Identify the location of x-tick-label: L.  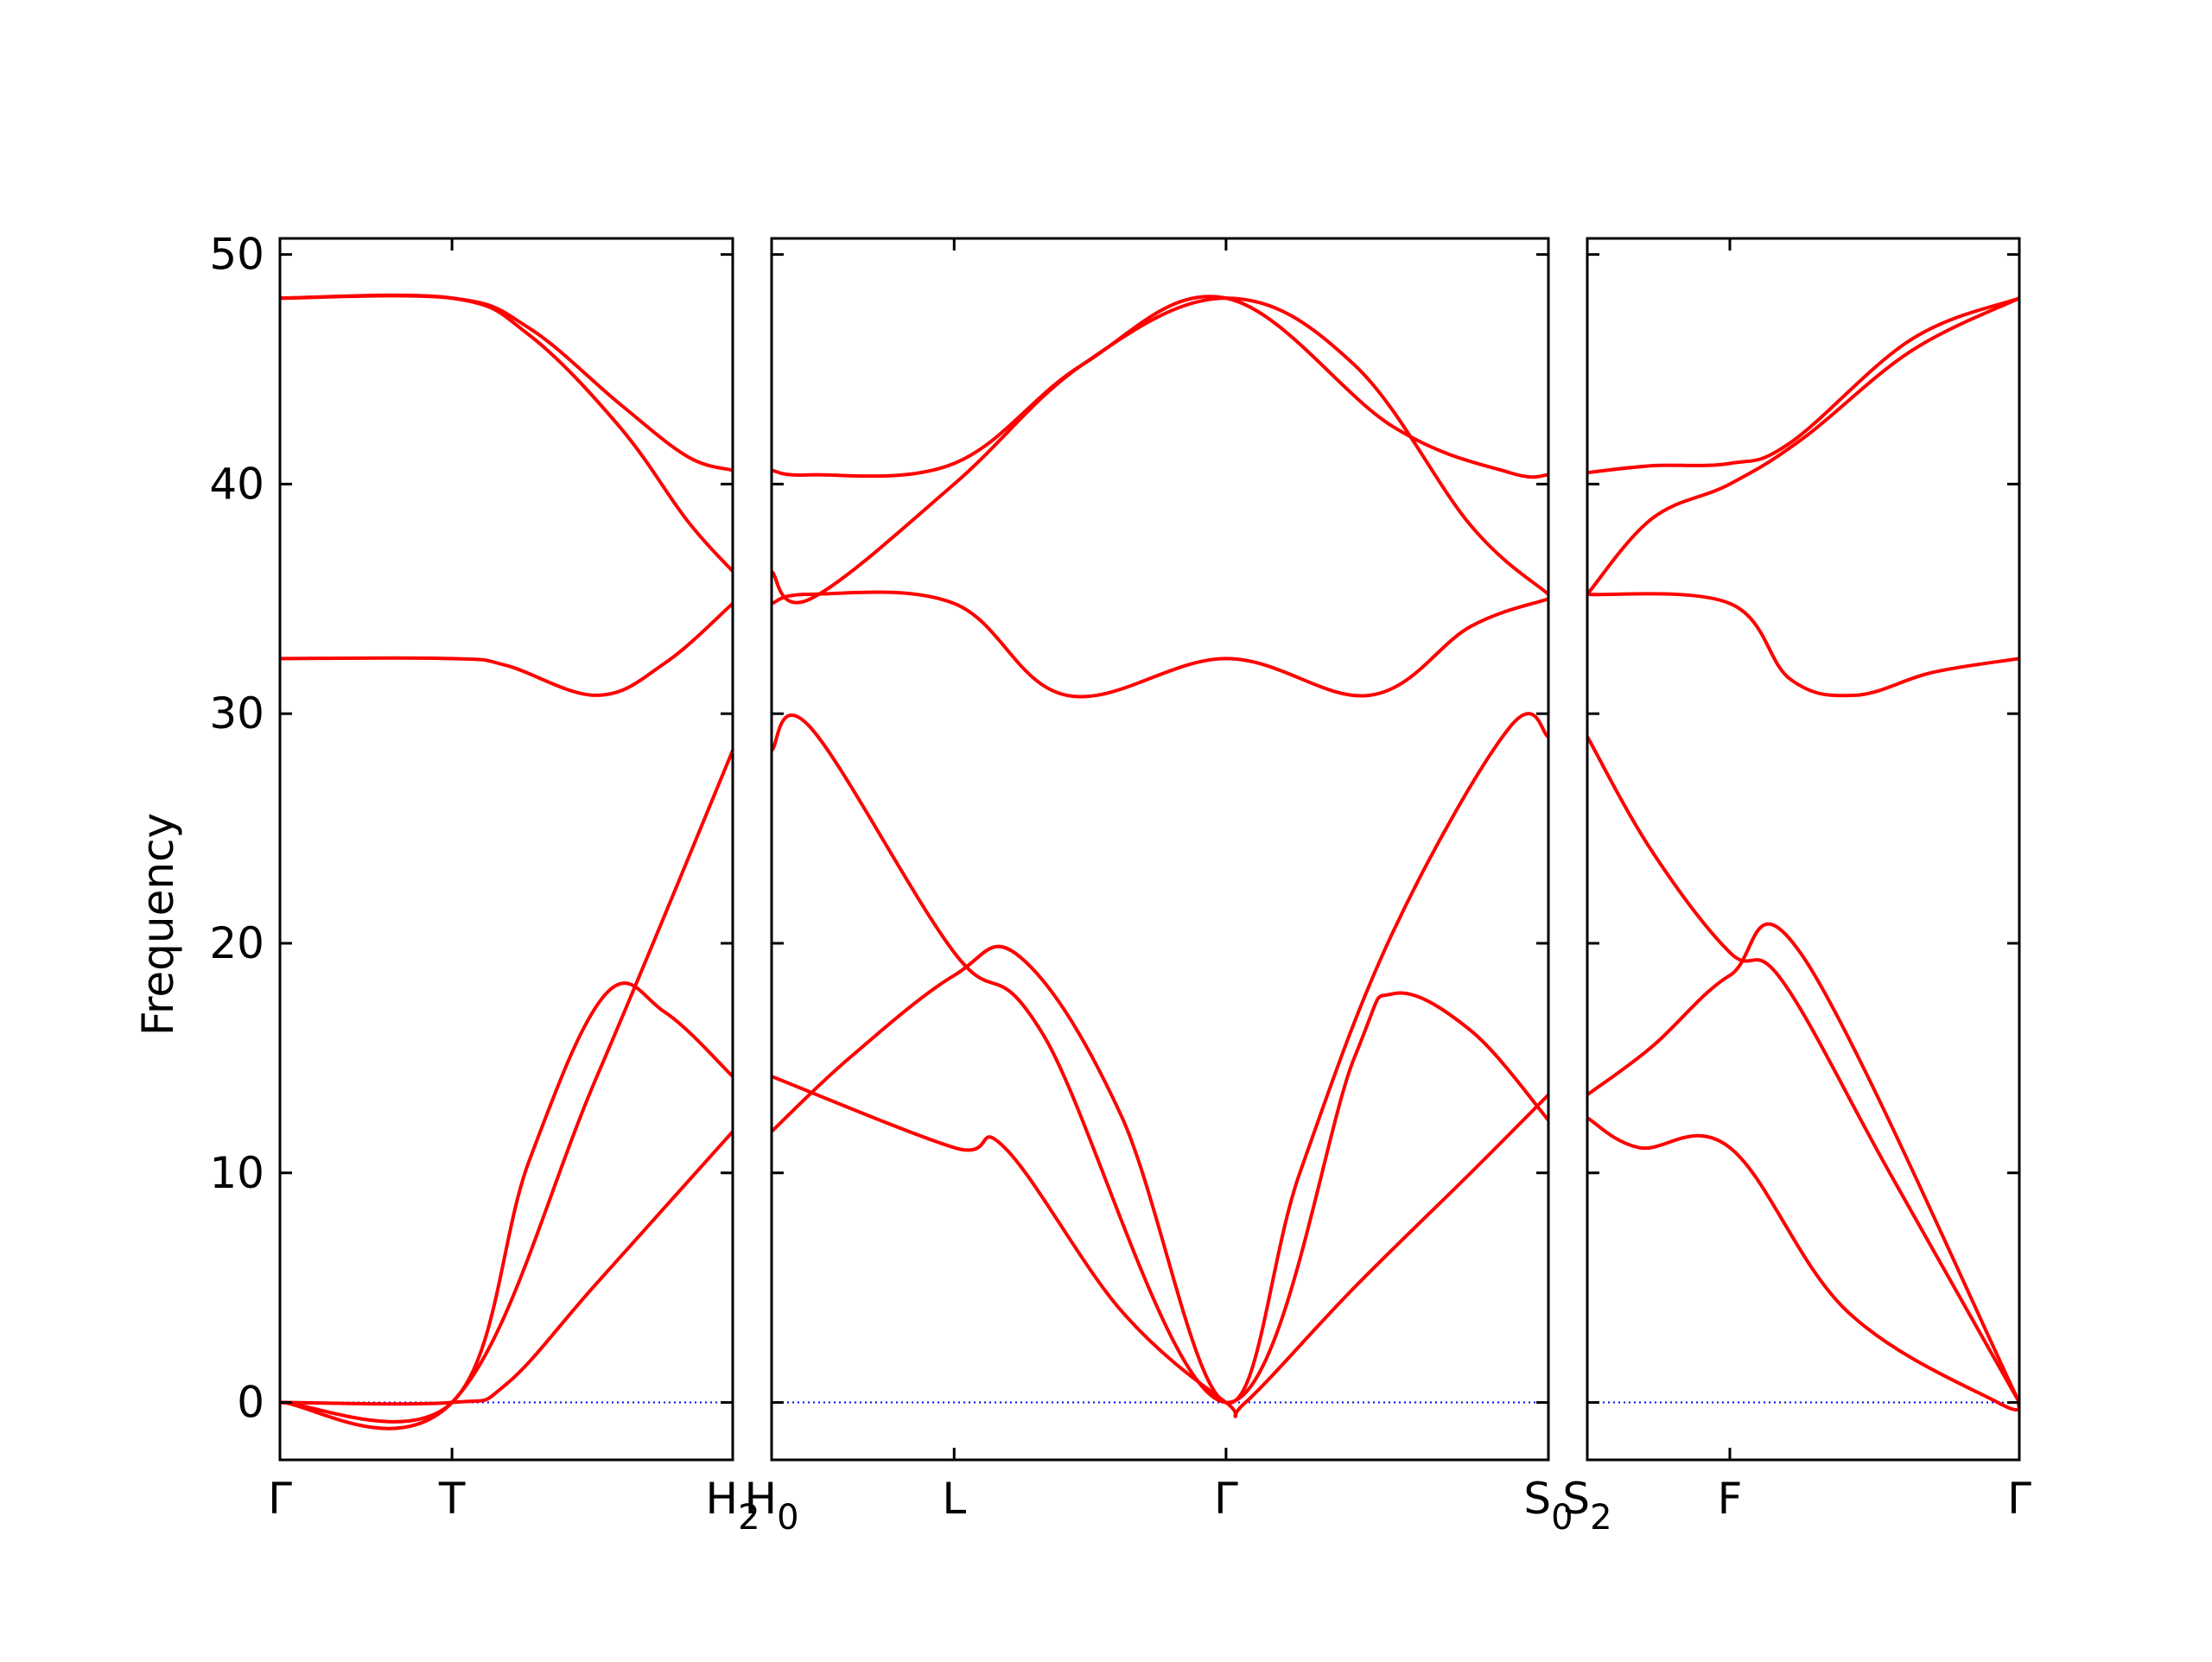
(954, 1499).